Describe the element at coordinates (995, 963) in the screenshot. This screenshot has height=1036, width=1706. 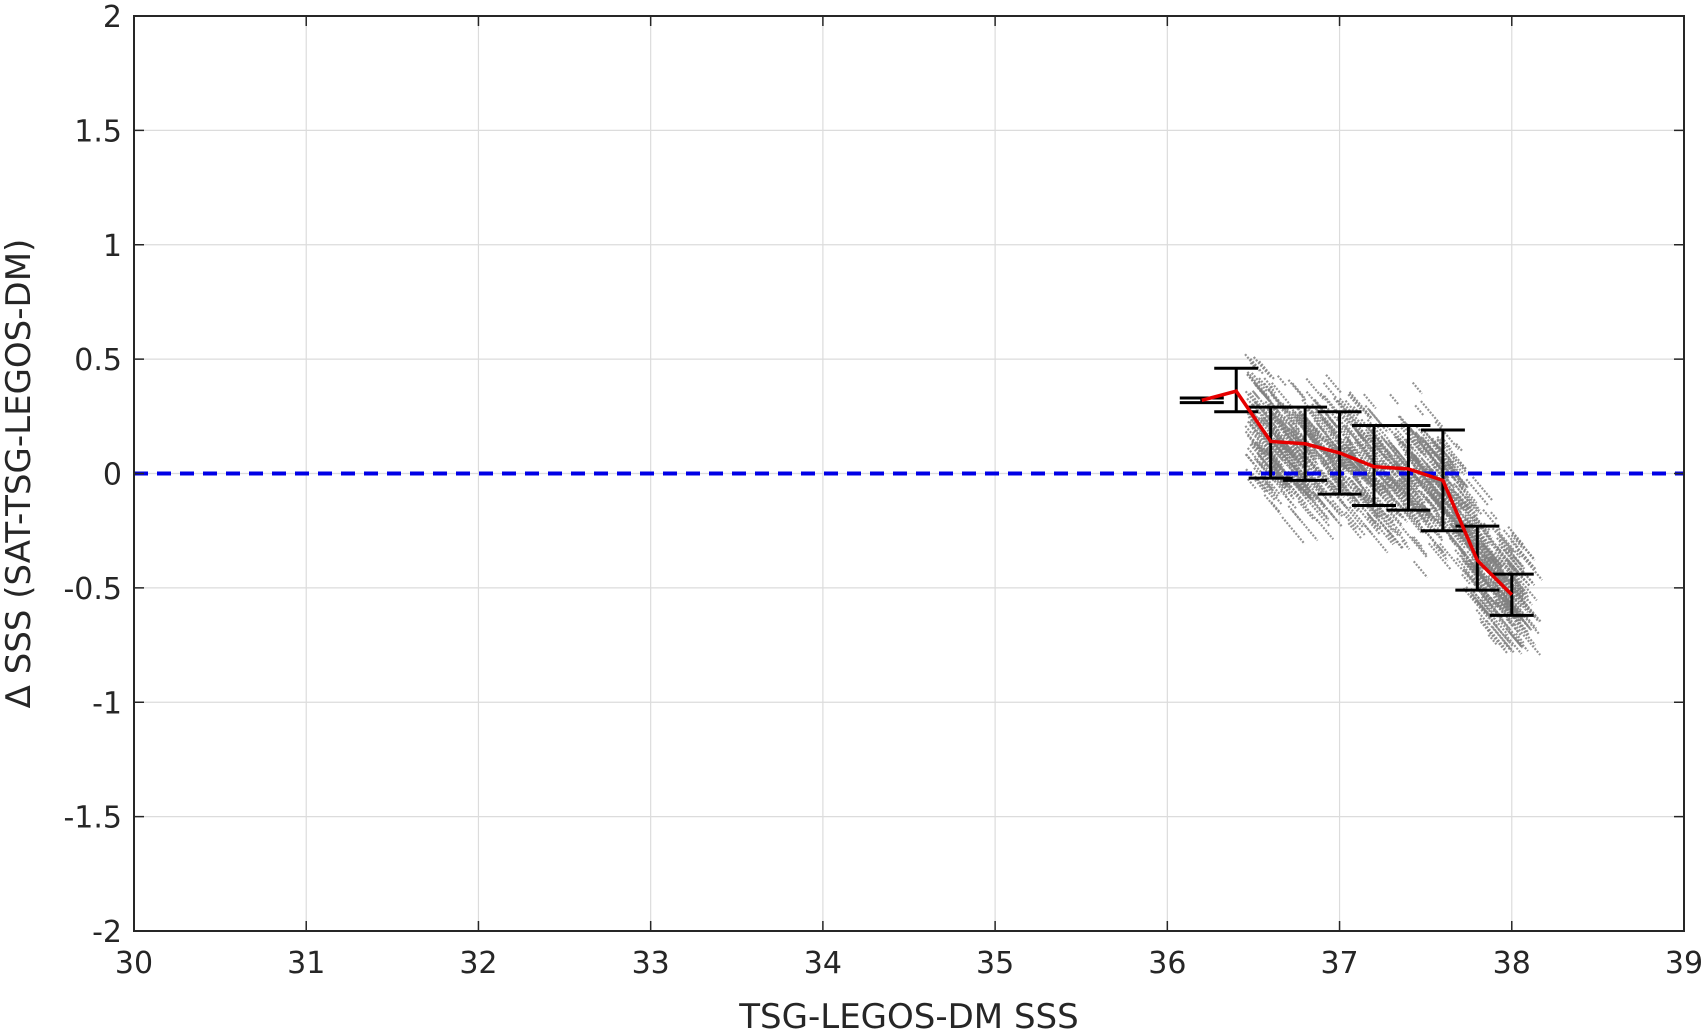
I see `x-tick-label: 35` at that location.